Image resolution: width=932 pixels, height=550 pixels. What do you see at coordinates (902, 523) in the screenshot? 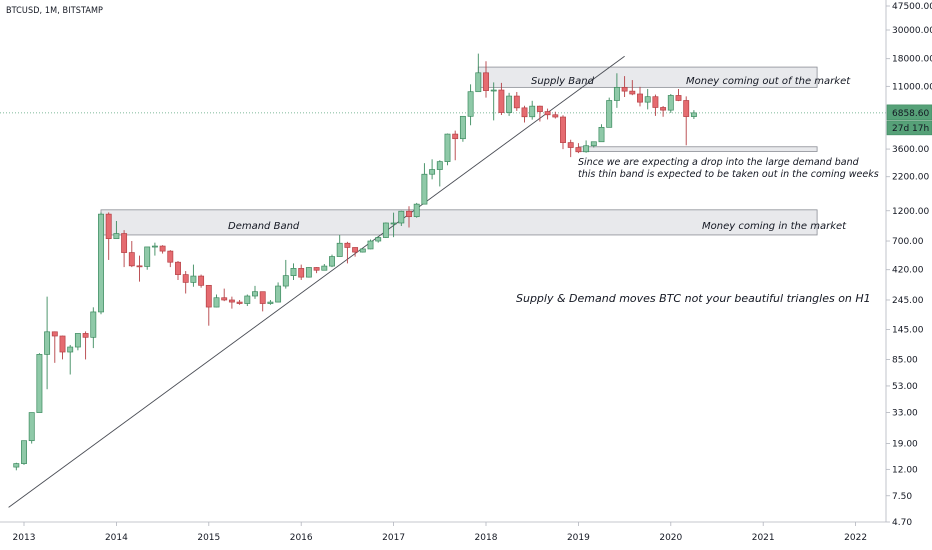
I see `y-tick-label: 4.70` at bounding box center [902, 523].